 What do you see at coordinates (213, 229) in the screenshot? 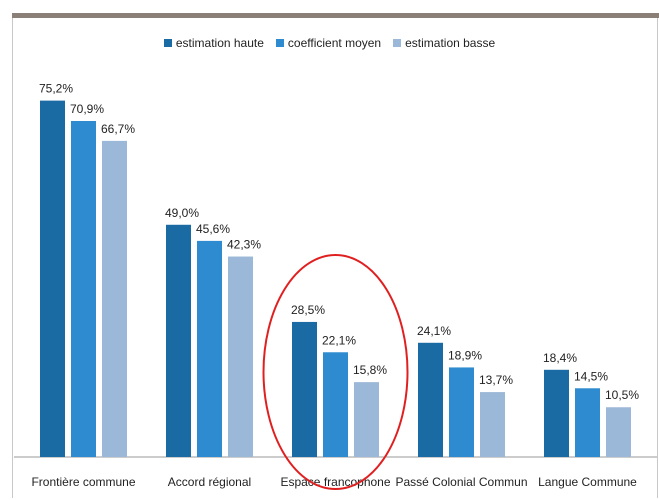
I see `data-label: 45,6%` at bounding box center [213, 229].